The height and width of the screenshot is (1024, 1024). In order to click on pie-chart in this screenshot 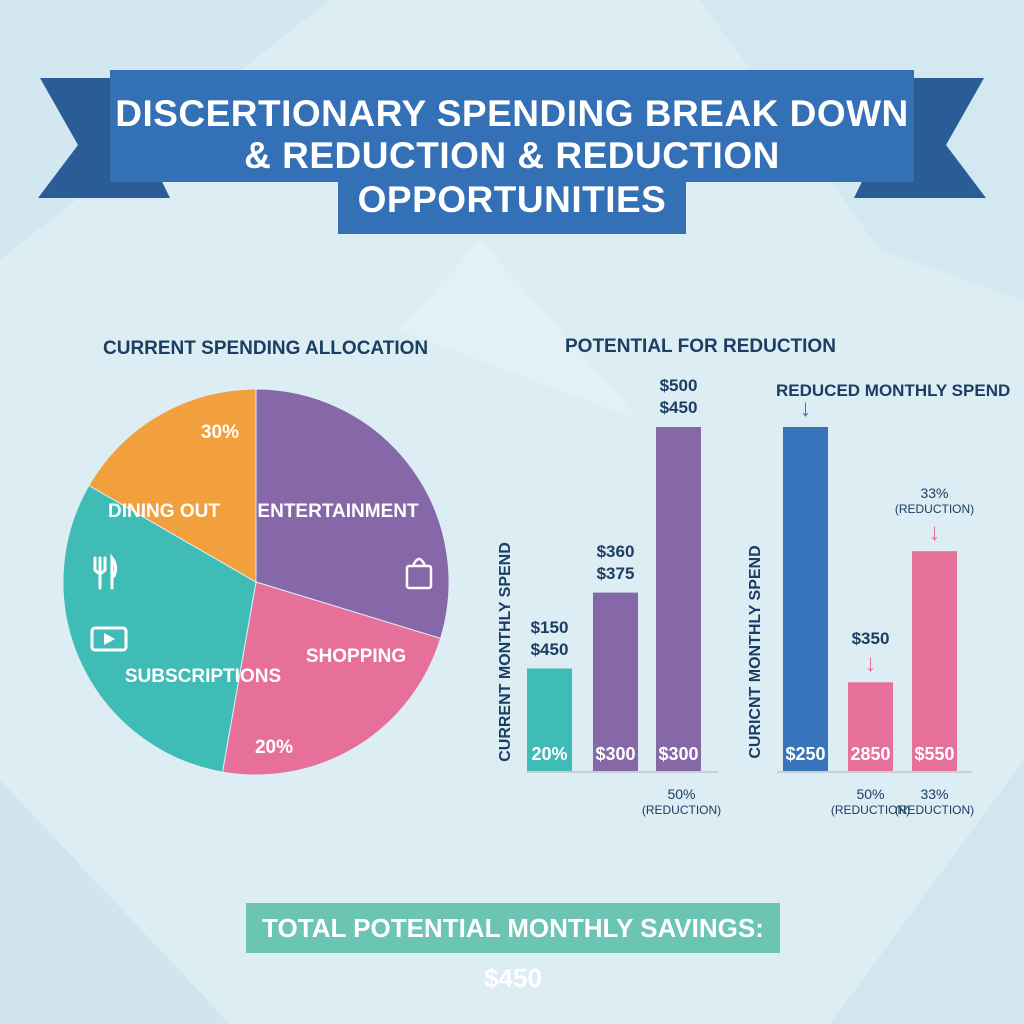, I will do `click(256, 582)`.